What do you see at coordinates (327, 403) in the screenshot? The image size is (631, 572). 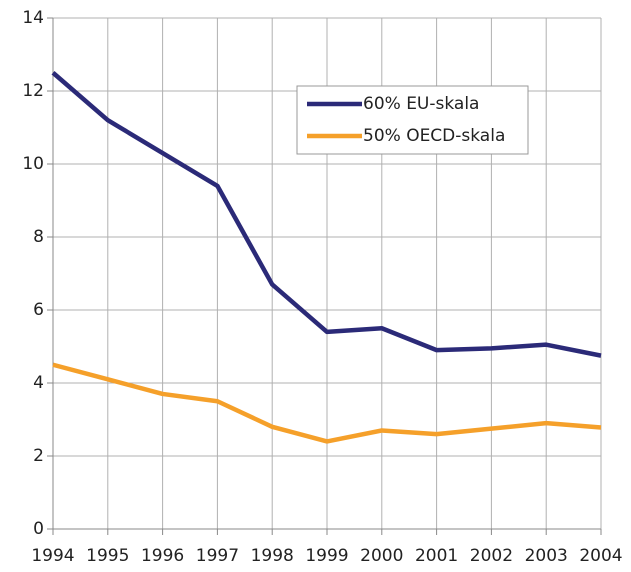 I see `series-line` at bounding box center [327, 403].